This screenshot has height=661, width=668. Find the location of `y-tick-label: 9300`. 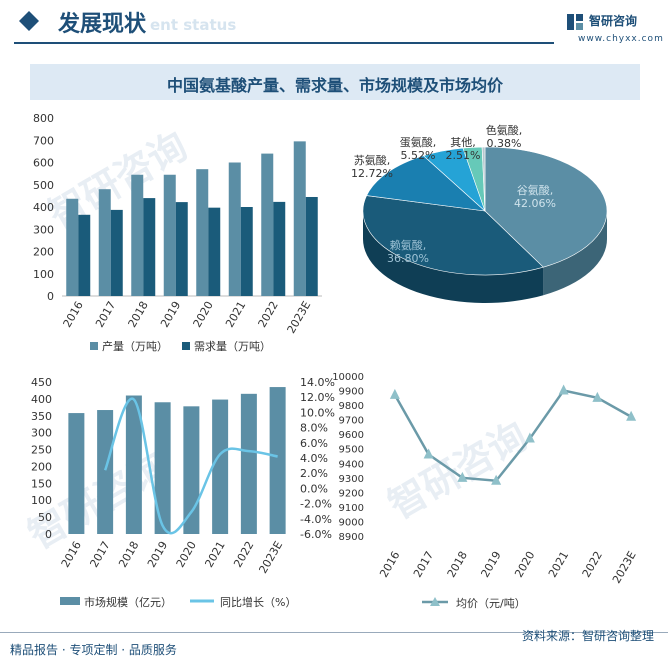

y-tick-label: 9300 is located at coordinates (351, 479).